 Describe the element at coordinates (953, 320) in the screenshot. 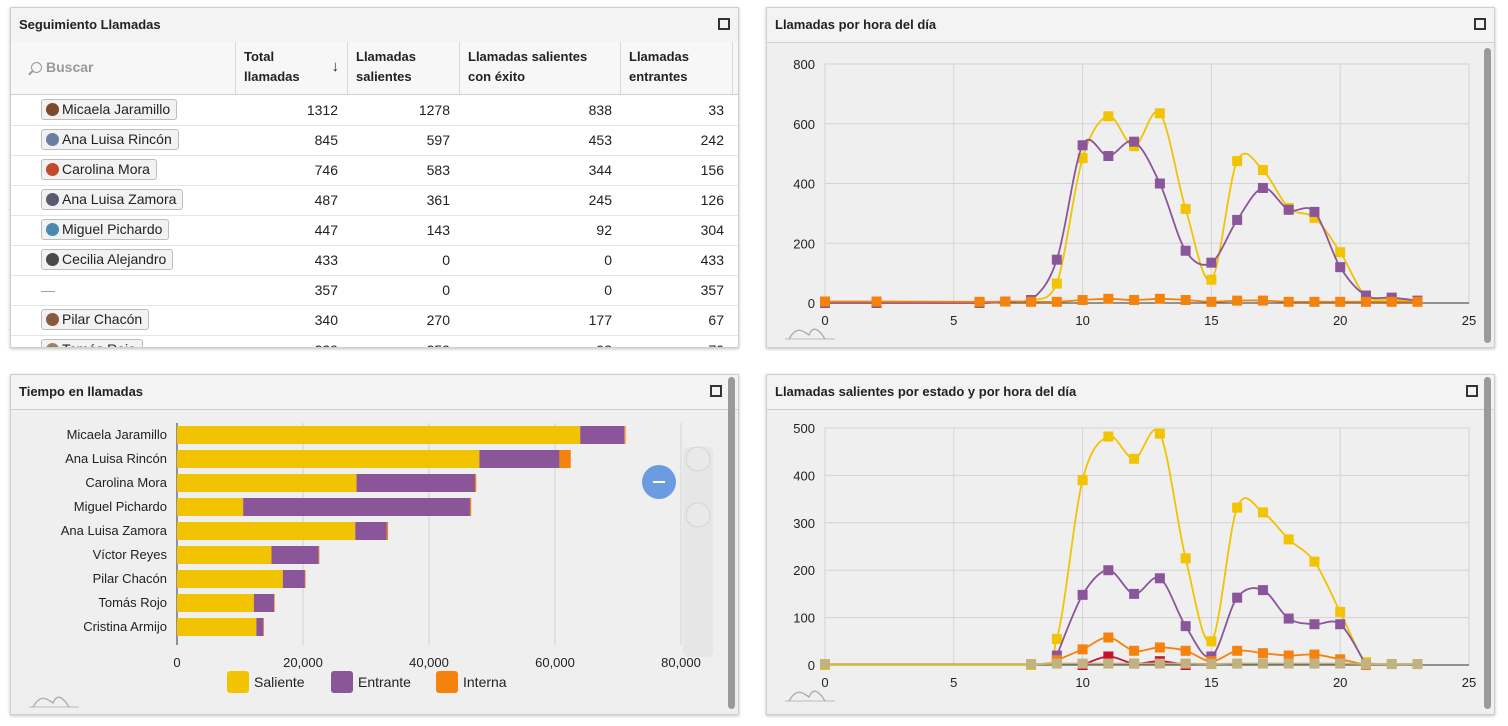

I see `x-tick-label: 5` at that location.